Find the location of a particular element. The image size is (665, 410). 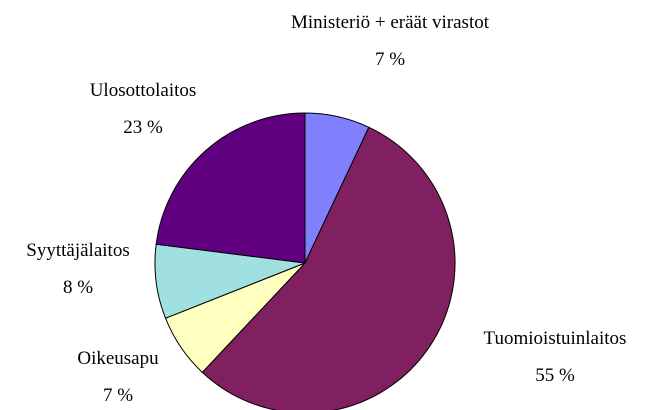

slice-label: Syyttäjälaitos 8 % is located at coordinates (79, 269).